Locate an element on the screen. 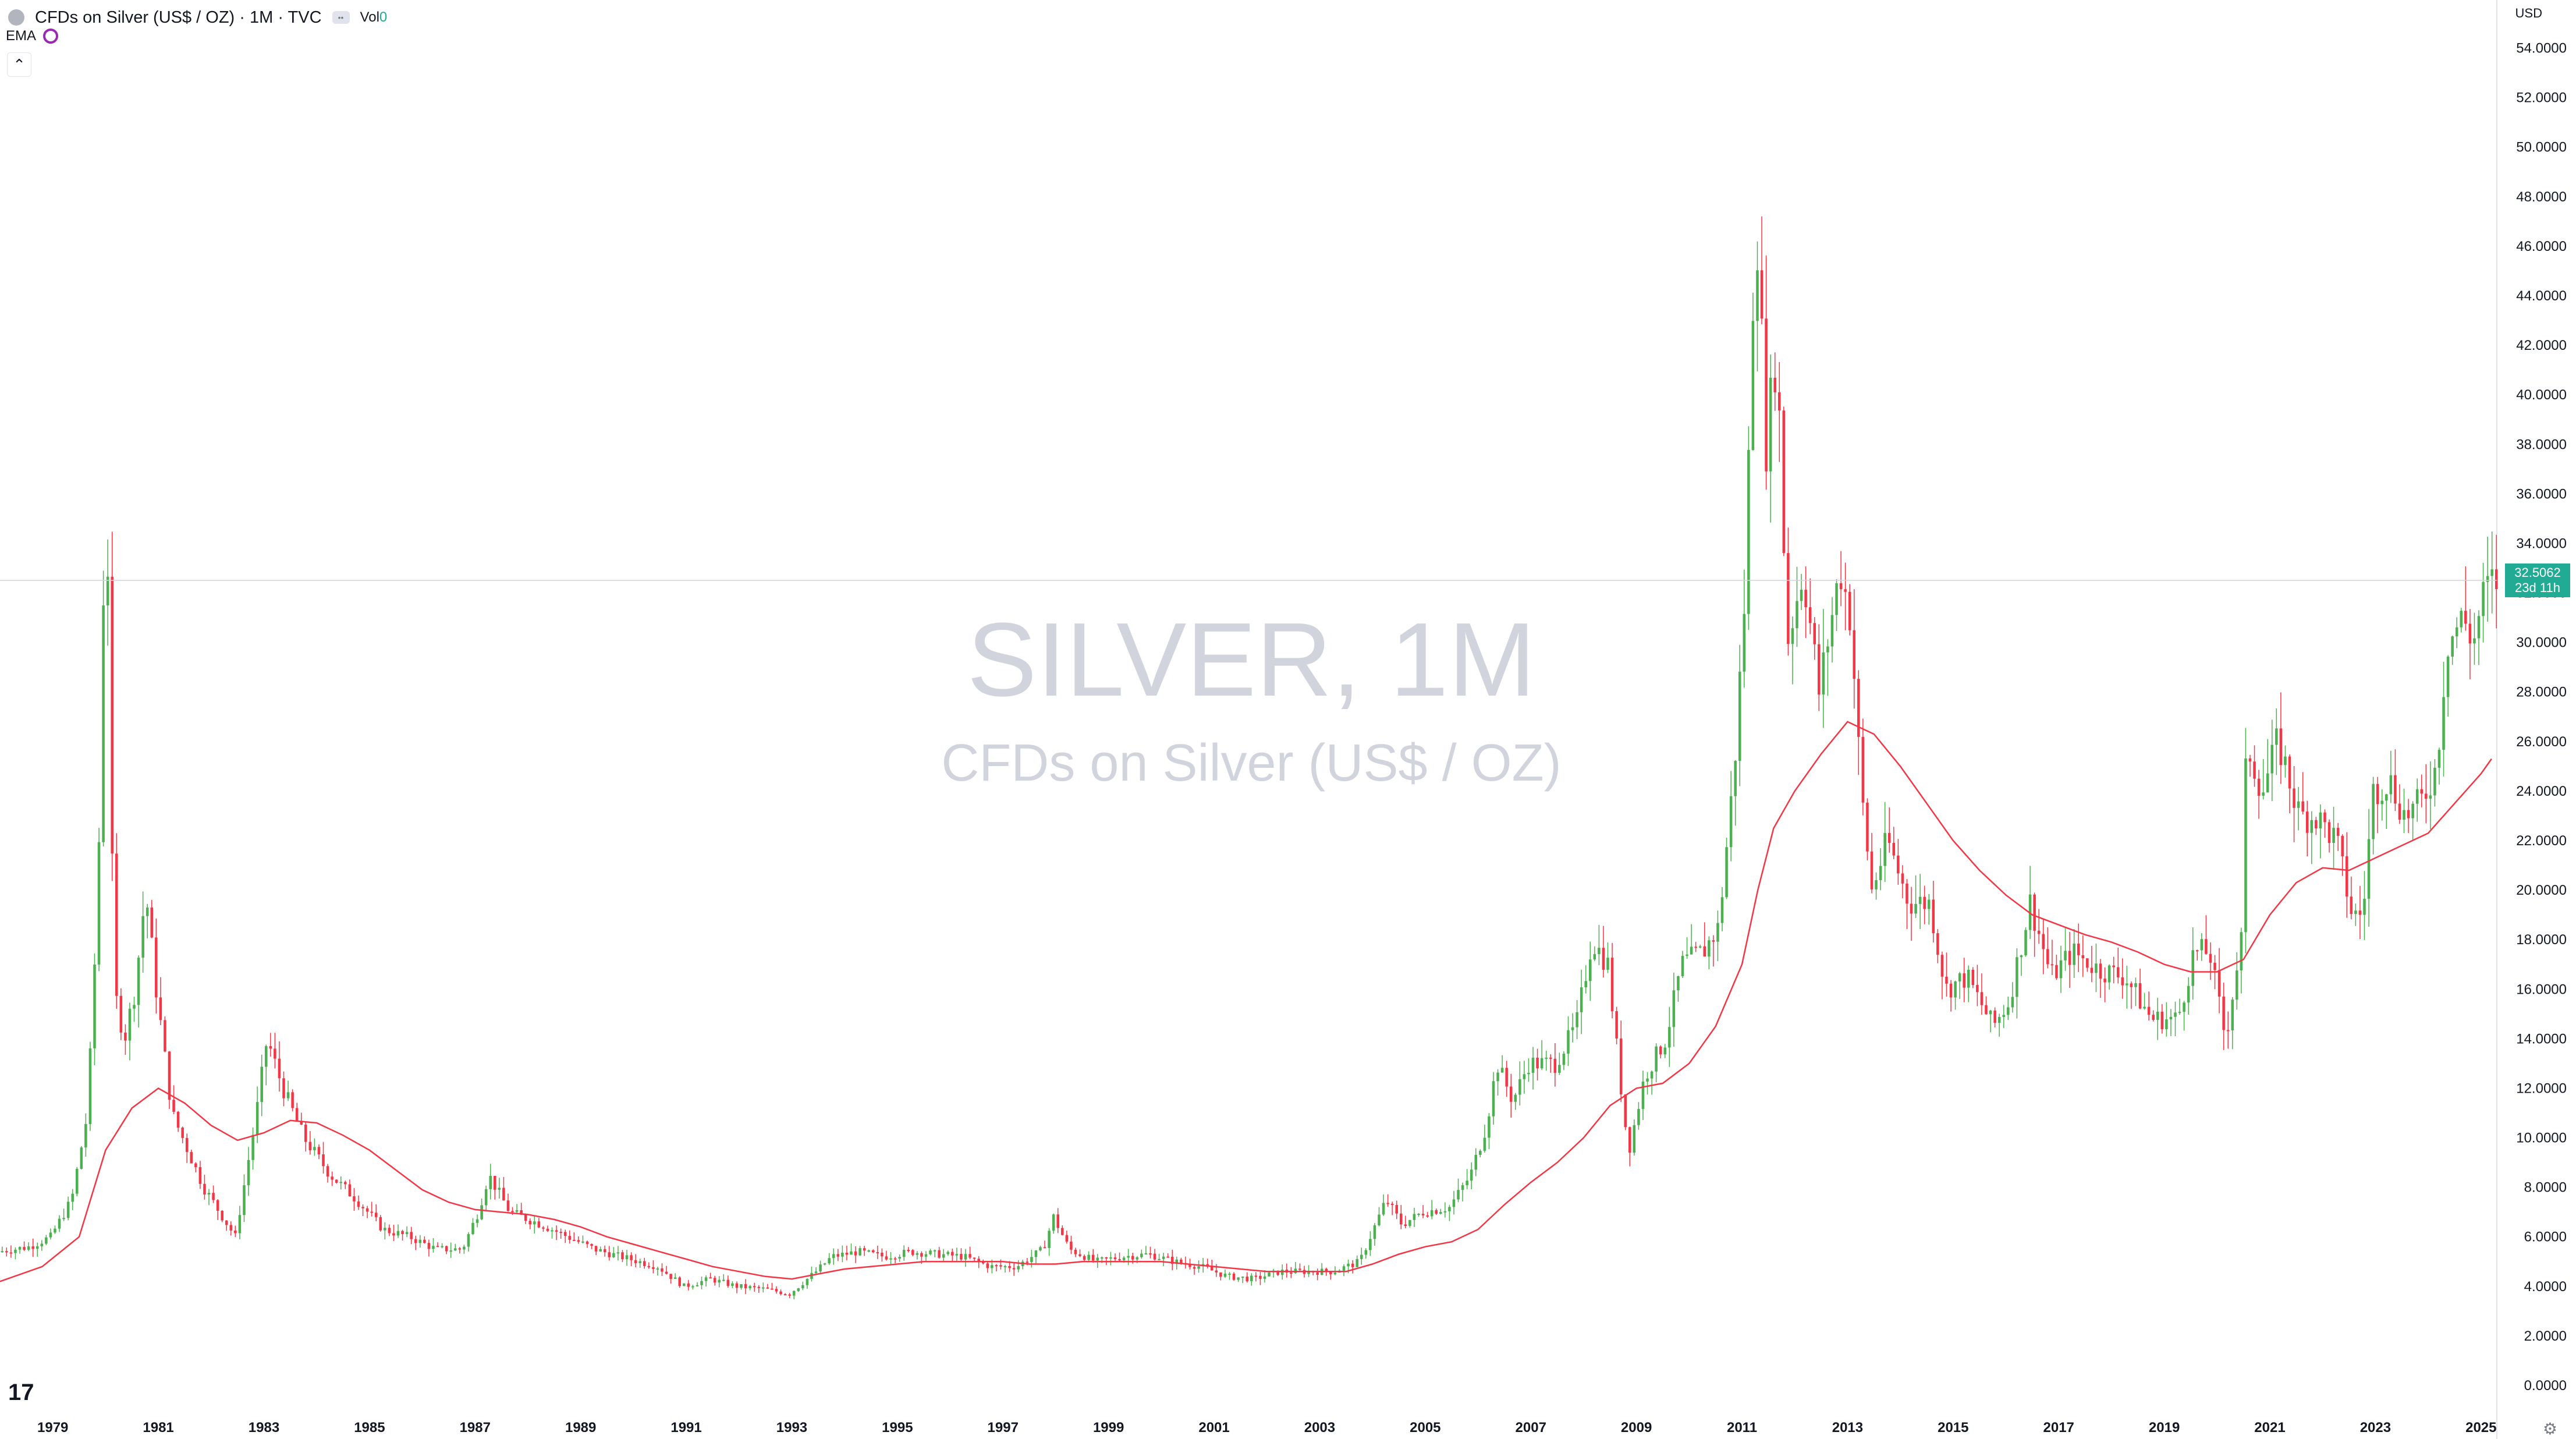 This screenshot has width=2576, height=1439. x-tick-label: 2007 is located at coordinates (1531, 1428).